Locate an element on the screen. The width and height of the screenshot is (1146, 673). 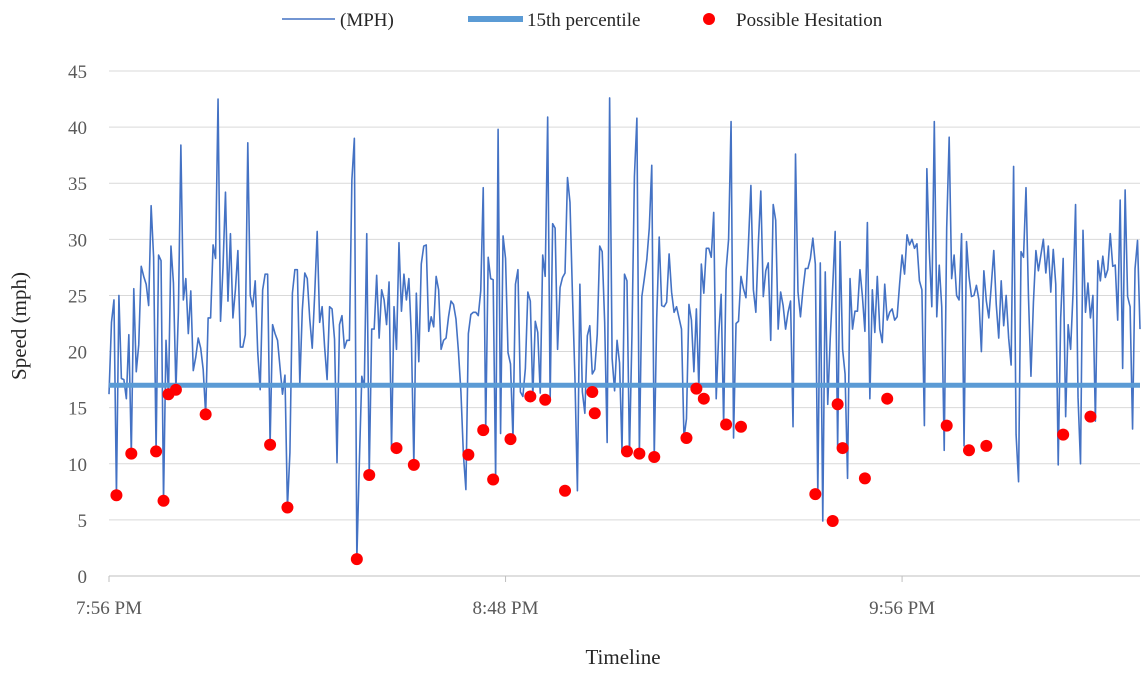
y-axis-title: Speed (mph) is located at coordinates (19, 326).